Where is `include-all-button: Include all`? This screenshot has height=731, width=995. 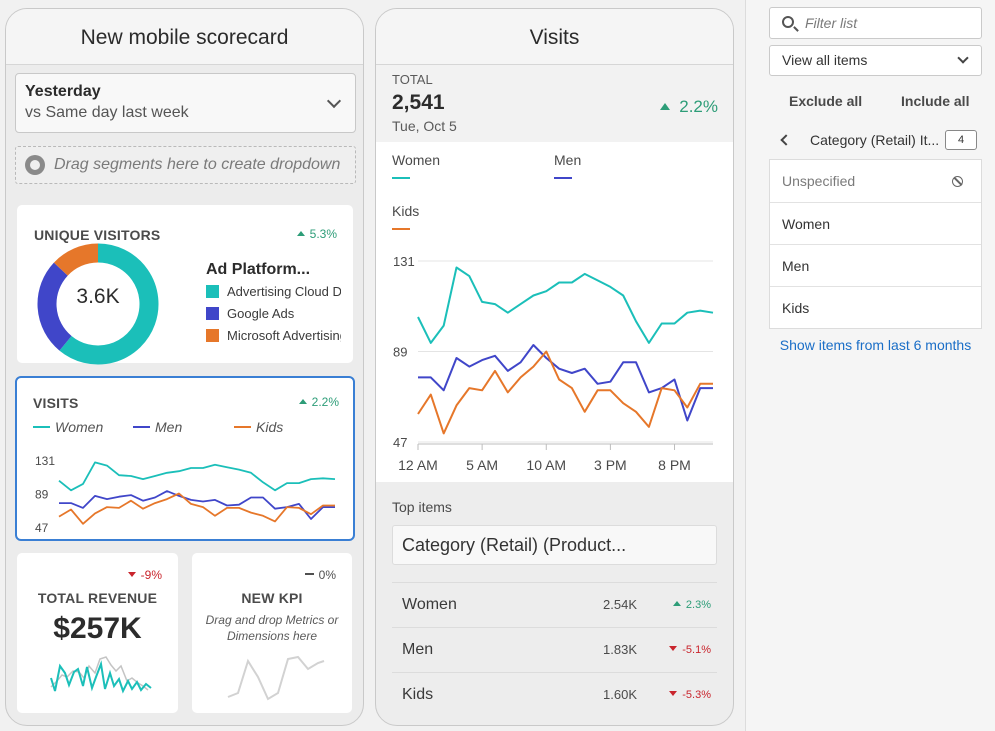 include-all-button: Include all is located at coordinates (935, 101).